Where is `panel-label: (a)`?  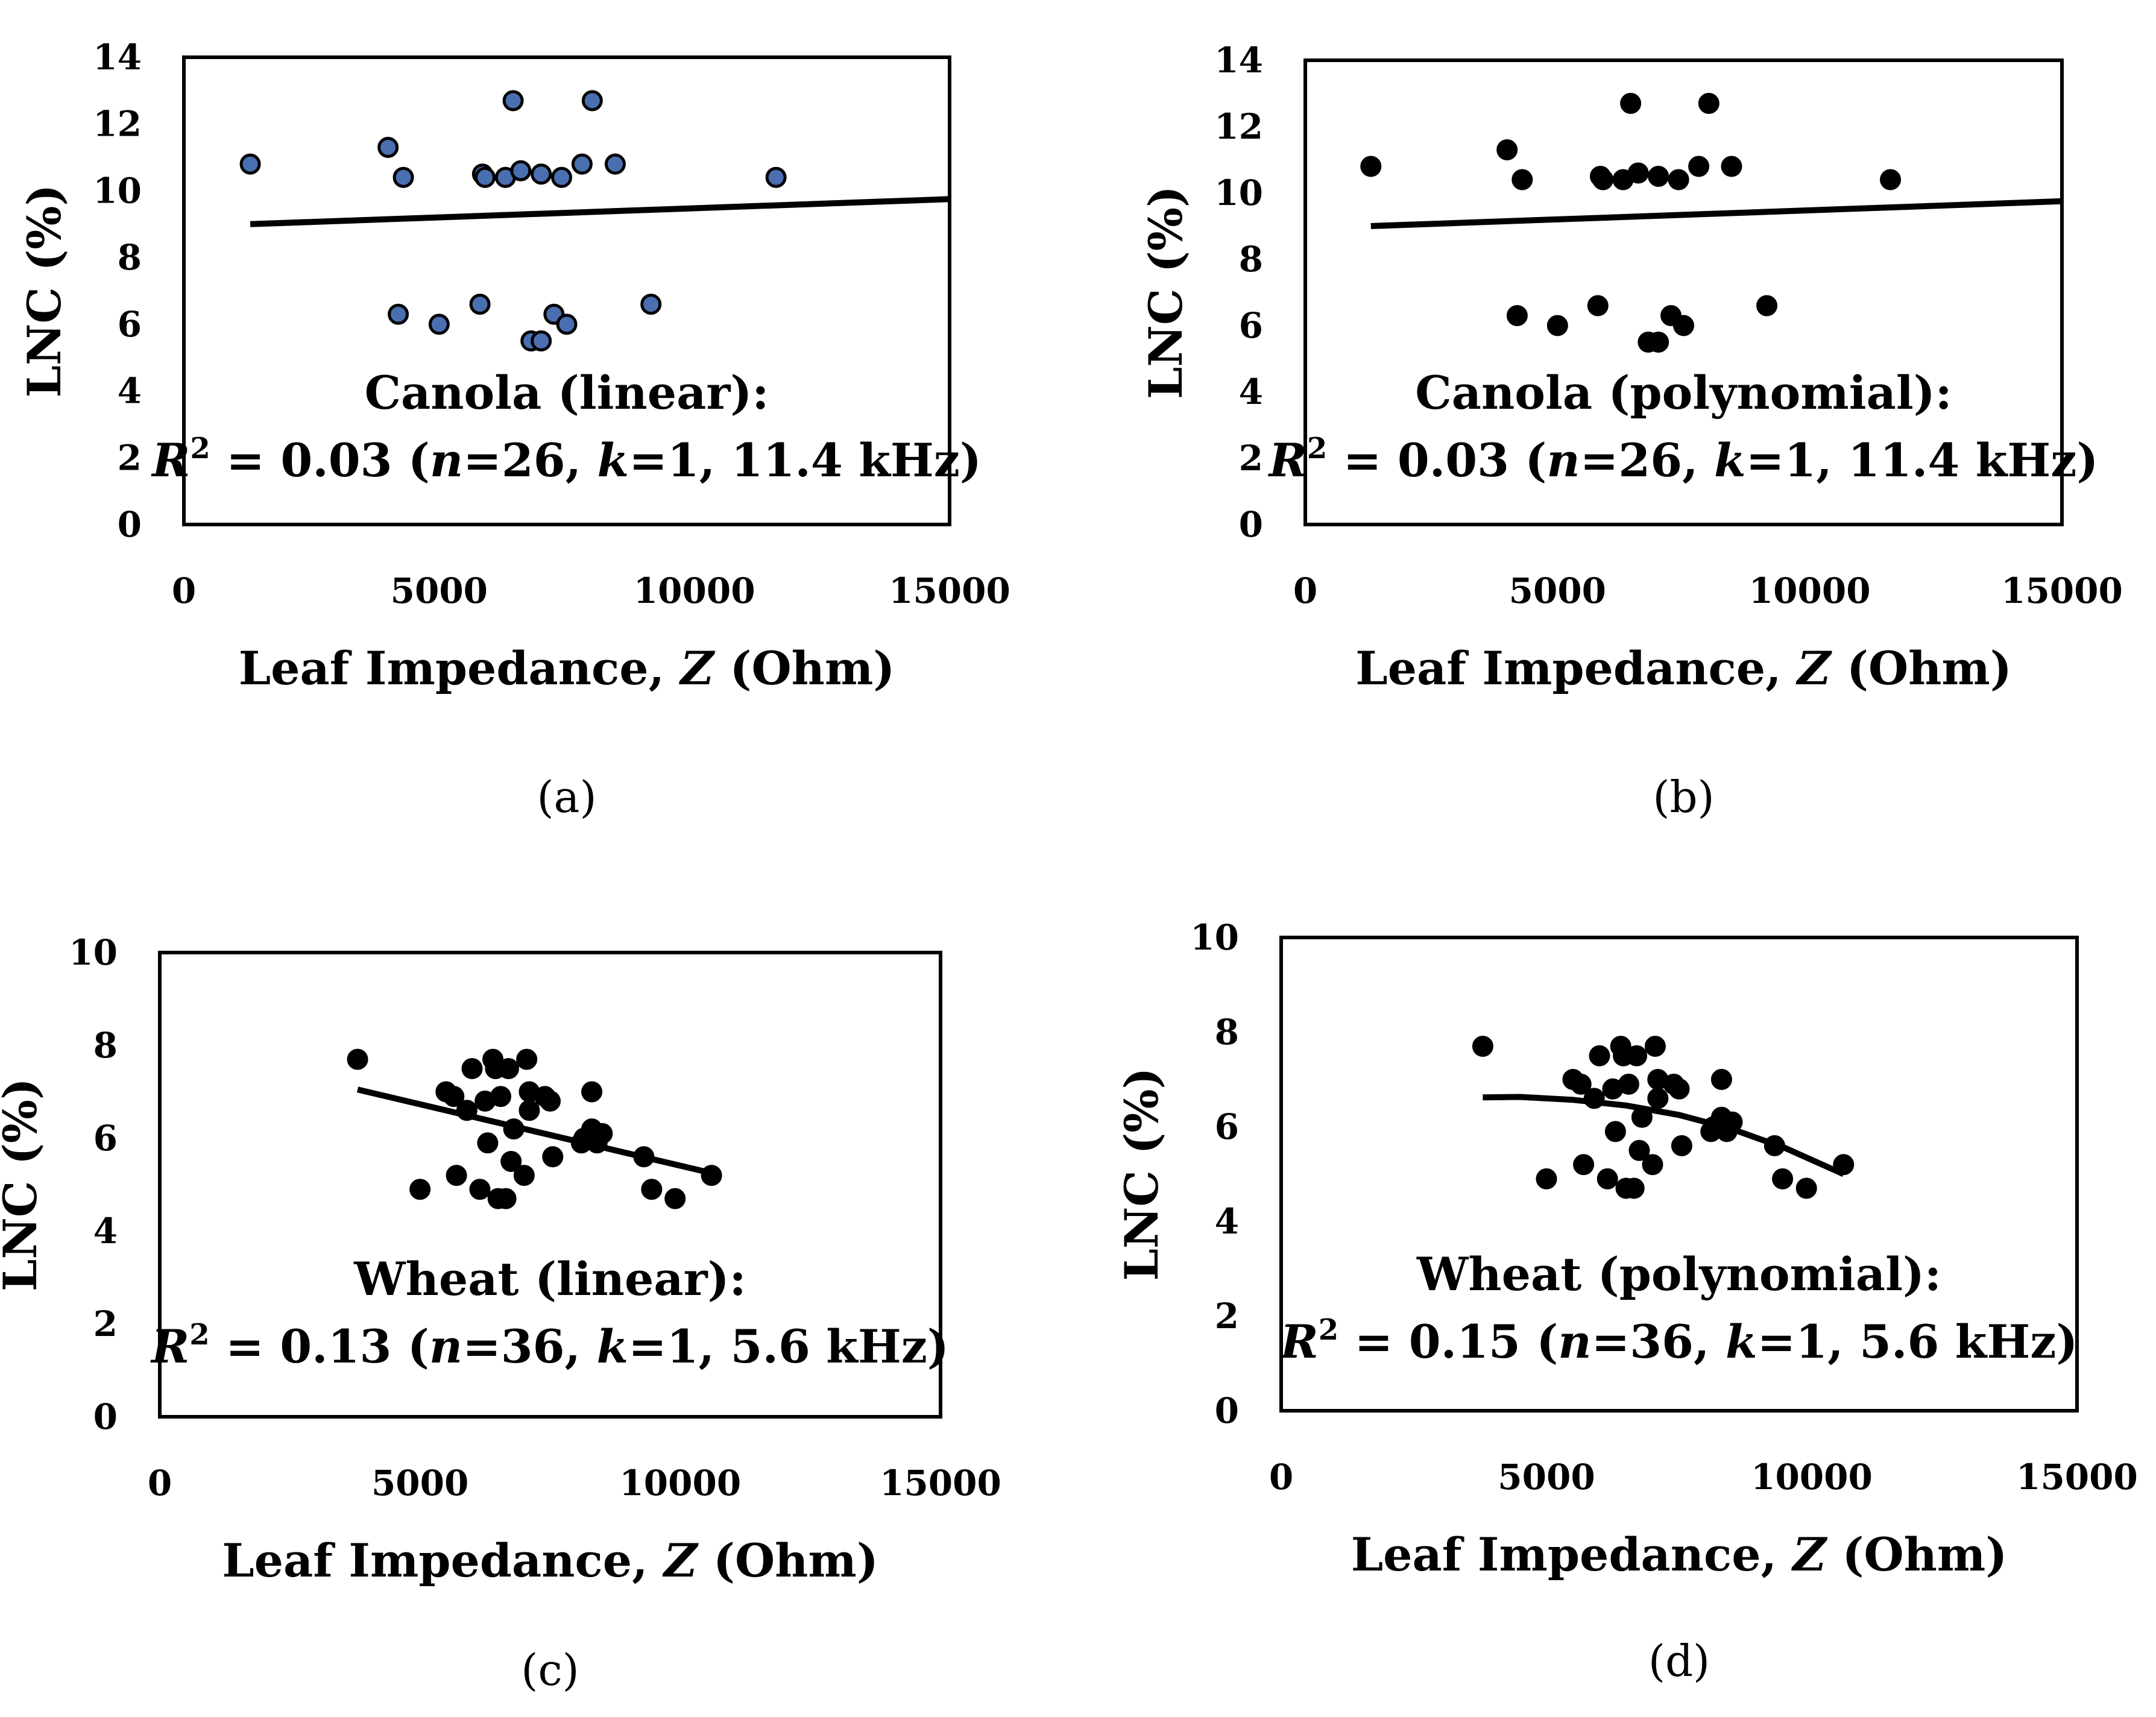
panel-label: (a) is located at coordinates (566, 797).